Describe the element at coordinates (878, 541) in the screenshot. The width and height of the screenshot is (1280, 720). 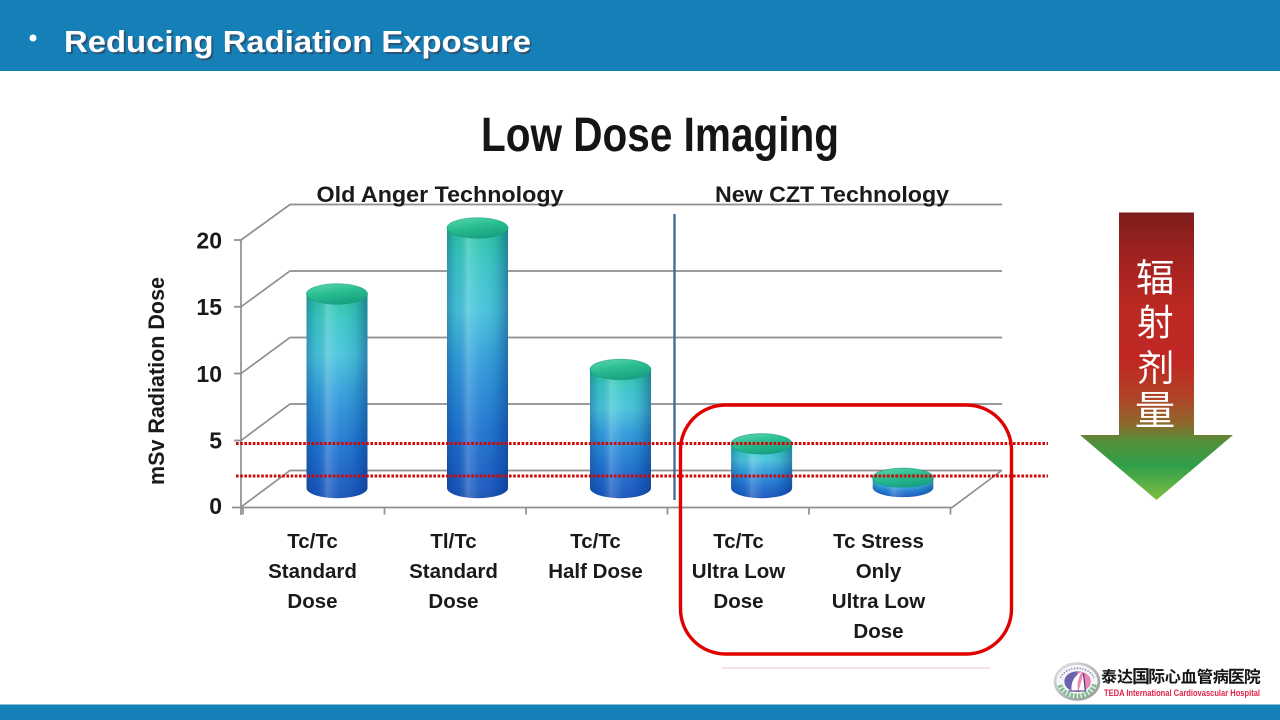
I see `svg-text: Tc Stress` at that location.